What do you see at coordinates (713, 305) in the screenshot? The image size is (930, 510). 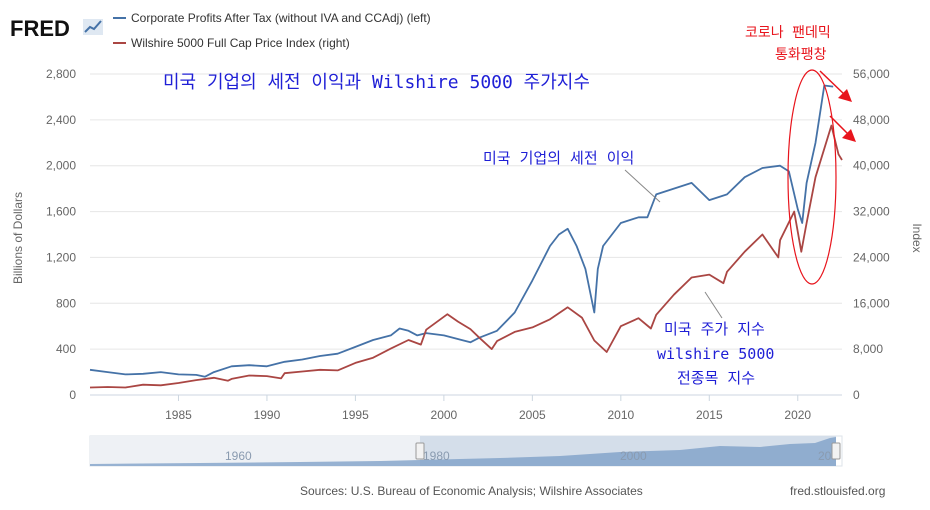 I see `annotation-index-pointer` at bounding box center [713, 305].